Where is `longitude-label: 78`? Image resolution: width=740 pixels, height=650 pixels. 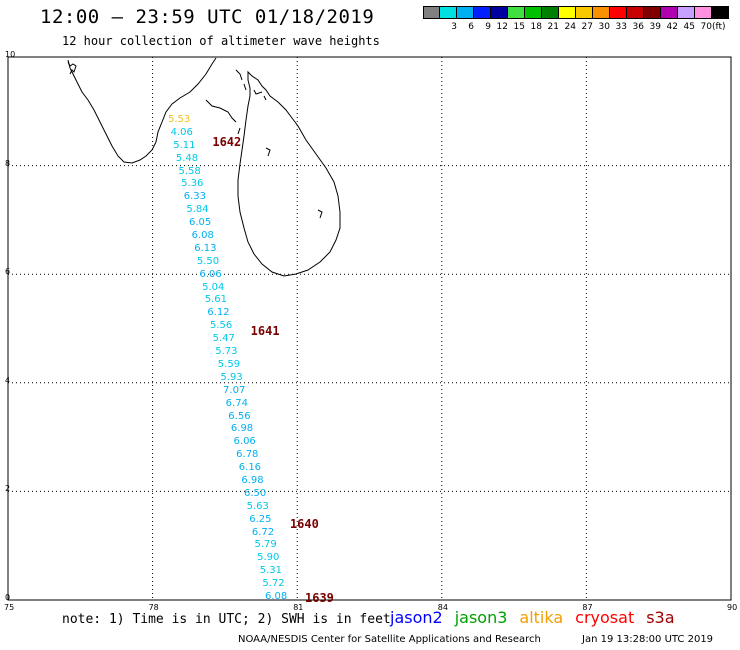 longitude-label: 78 is located at coordinates (153, 607).